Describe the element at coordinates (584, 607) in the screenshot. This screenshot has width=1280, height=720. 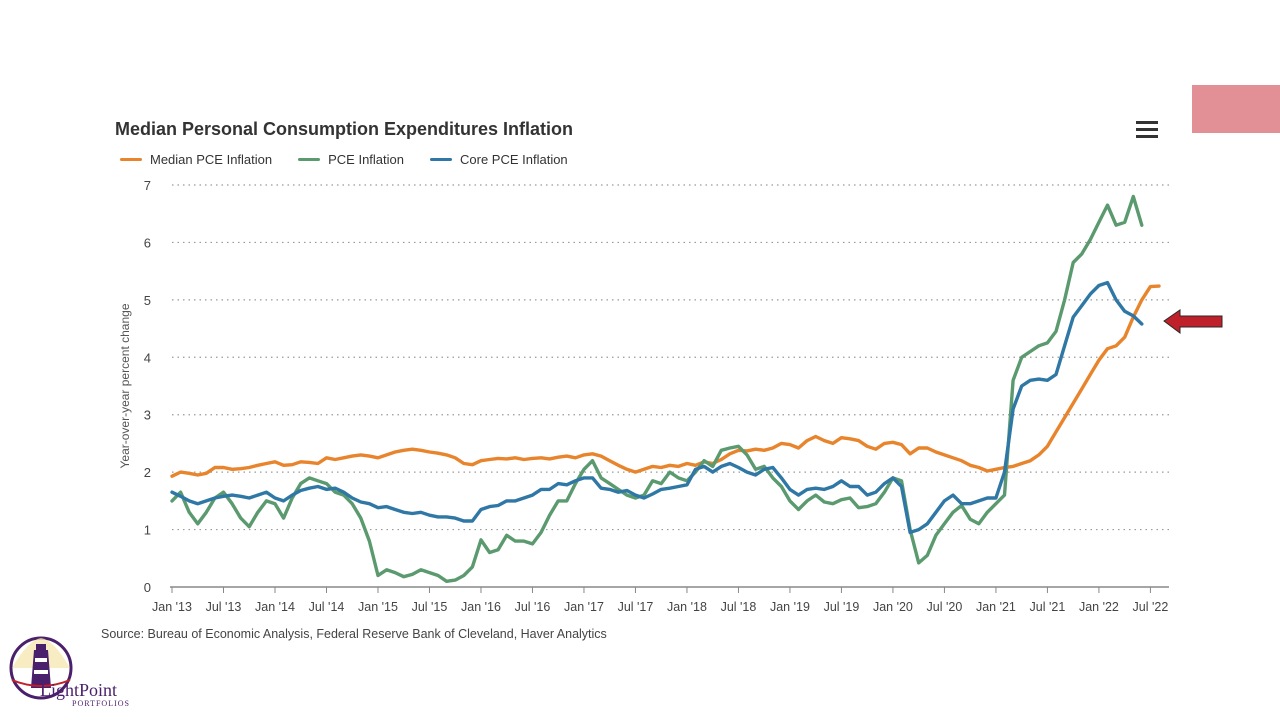
I see `x-tick-label: Jan '17` at that location.